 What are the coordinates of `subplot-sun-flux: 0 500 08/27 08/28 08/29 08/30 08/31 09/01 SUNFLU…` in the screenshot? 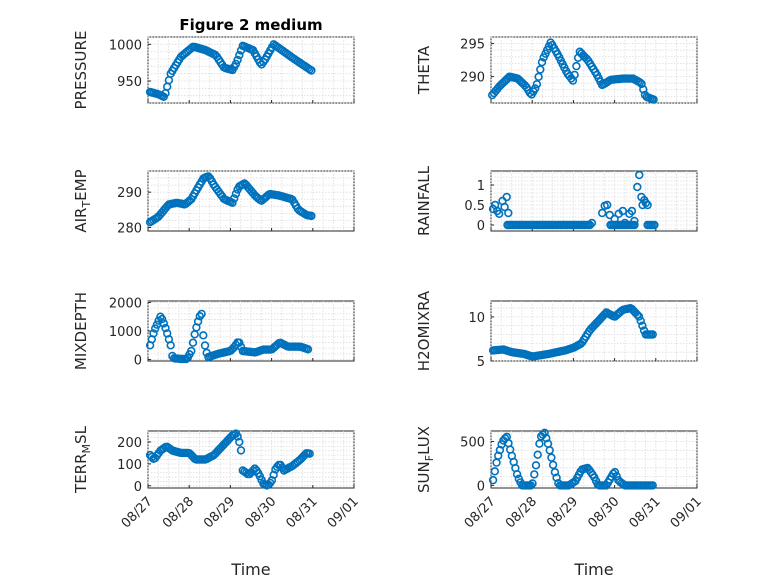 It's located at (560, 478).